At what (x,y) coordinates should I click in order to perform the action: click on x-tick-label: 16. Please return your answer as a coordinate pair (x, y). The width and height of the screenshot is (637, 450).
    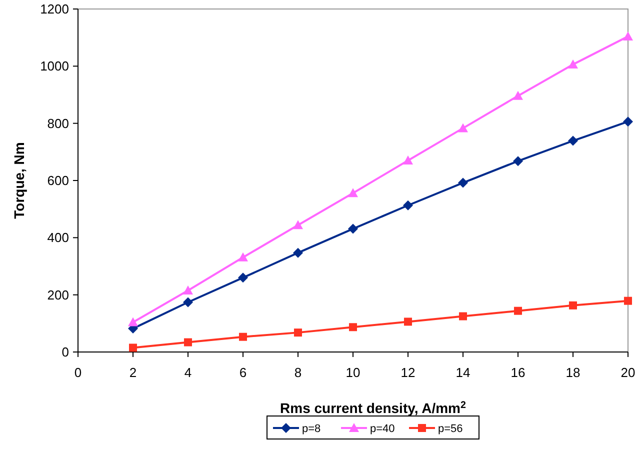
    Looking at the image, I should click on (518, 372).